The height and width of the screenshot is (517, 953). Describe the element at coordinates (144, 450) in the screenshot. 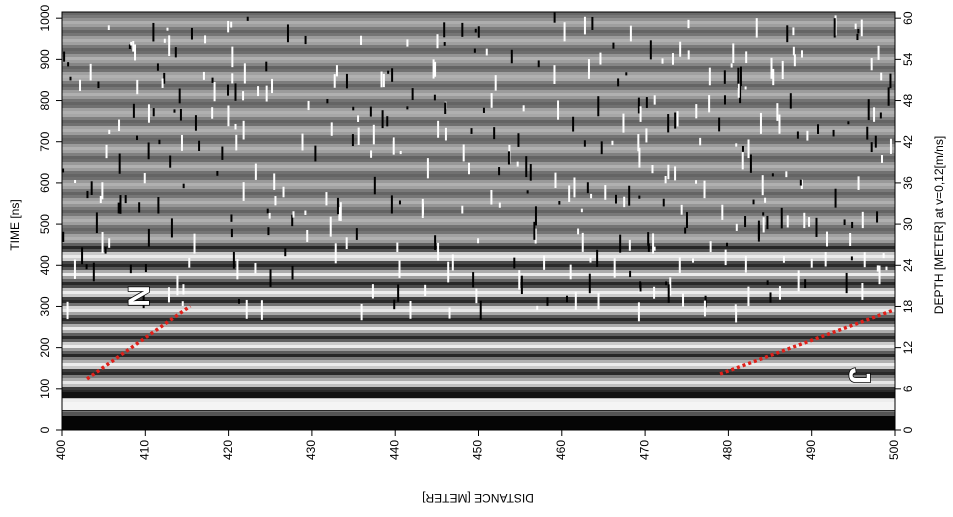

I see `x-tick-label: 410` at that location.